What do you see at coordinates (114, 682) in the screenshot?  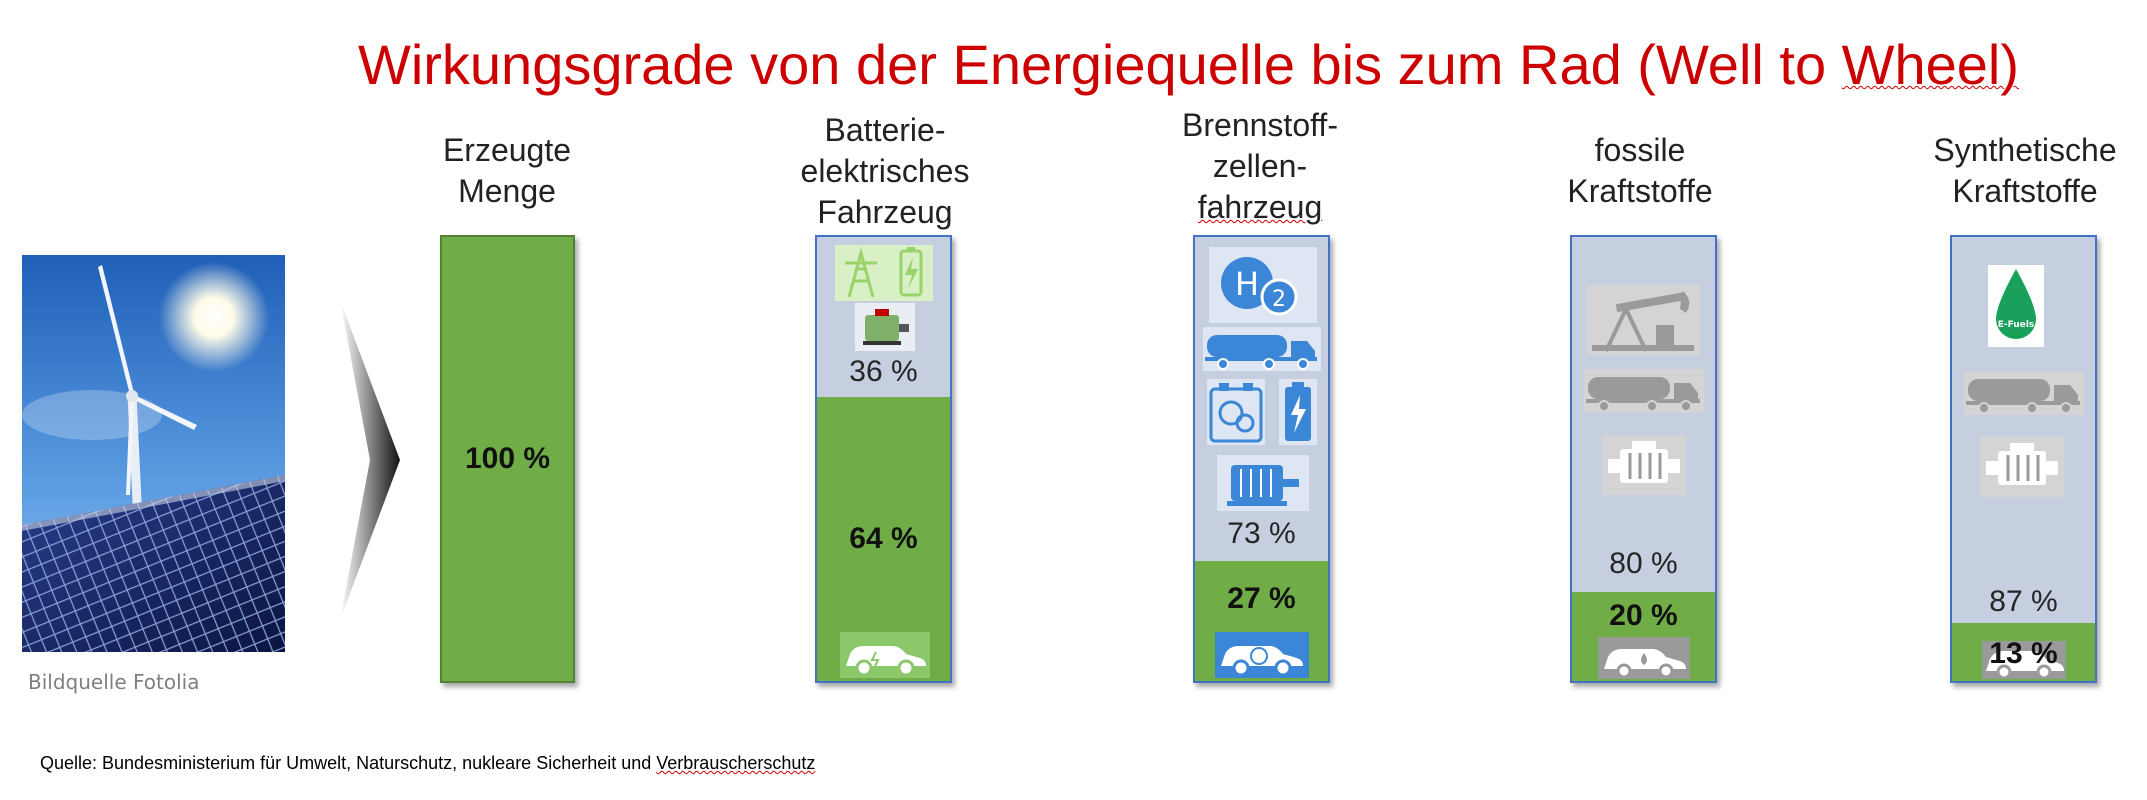 I see `photo-credit: Bildquelle Fotolia` at bounding box center [114, 682].